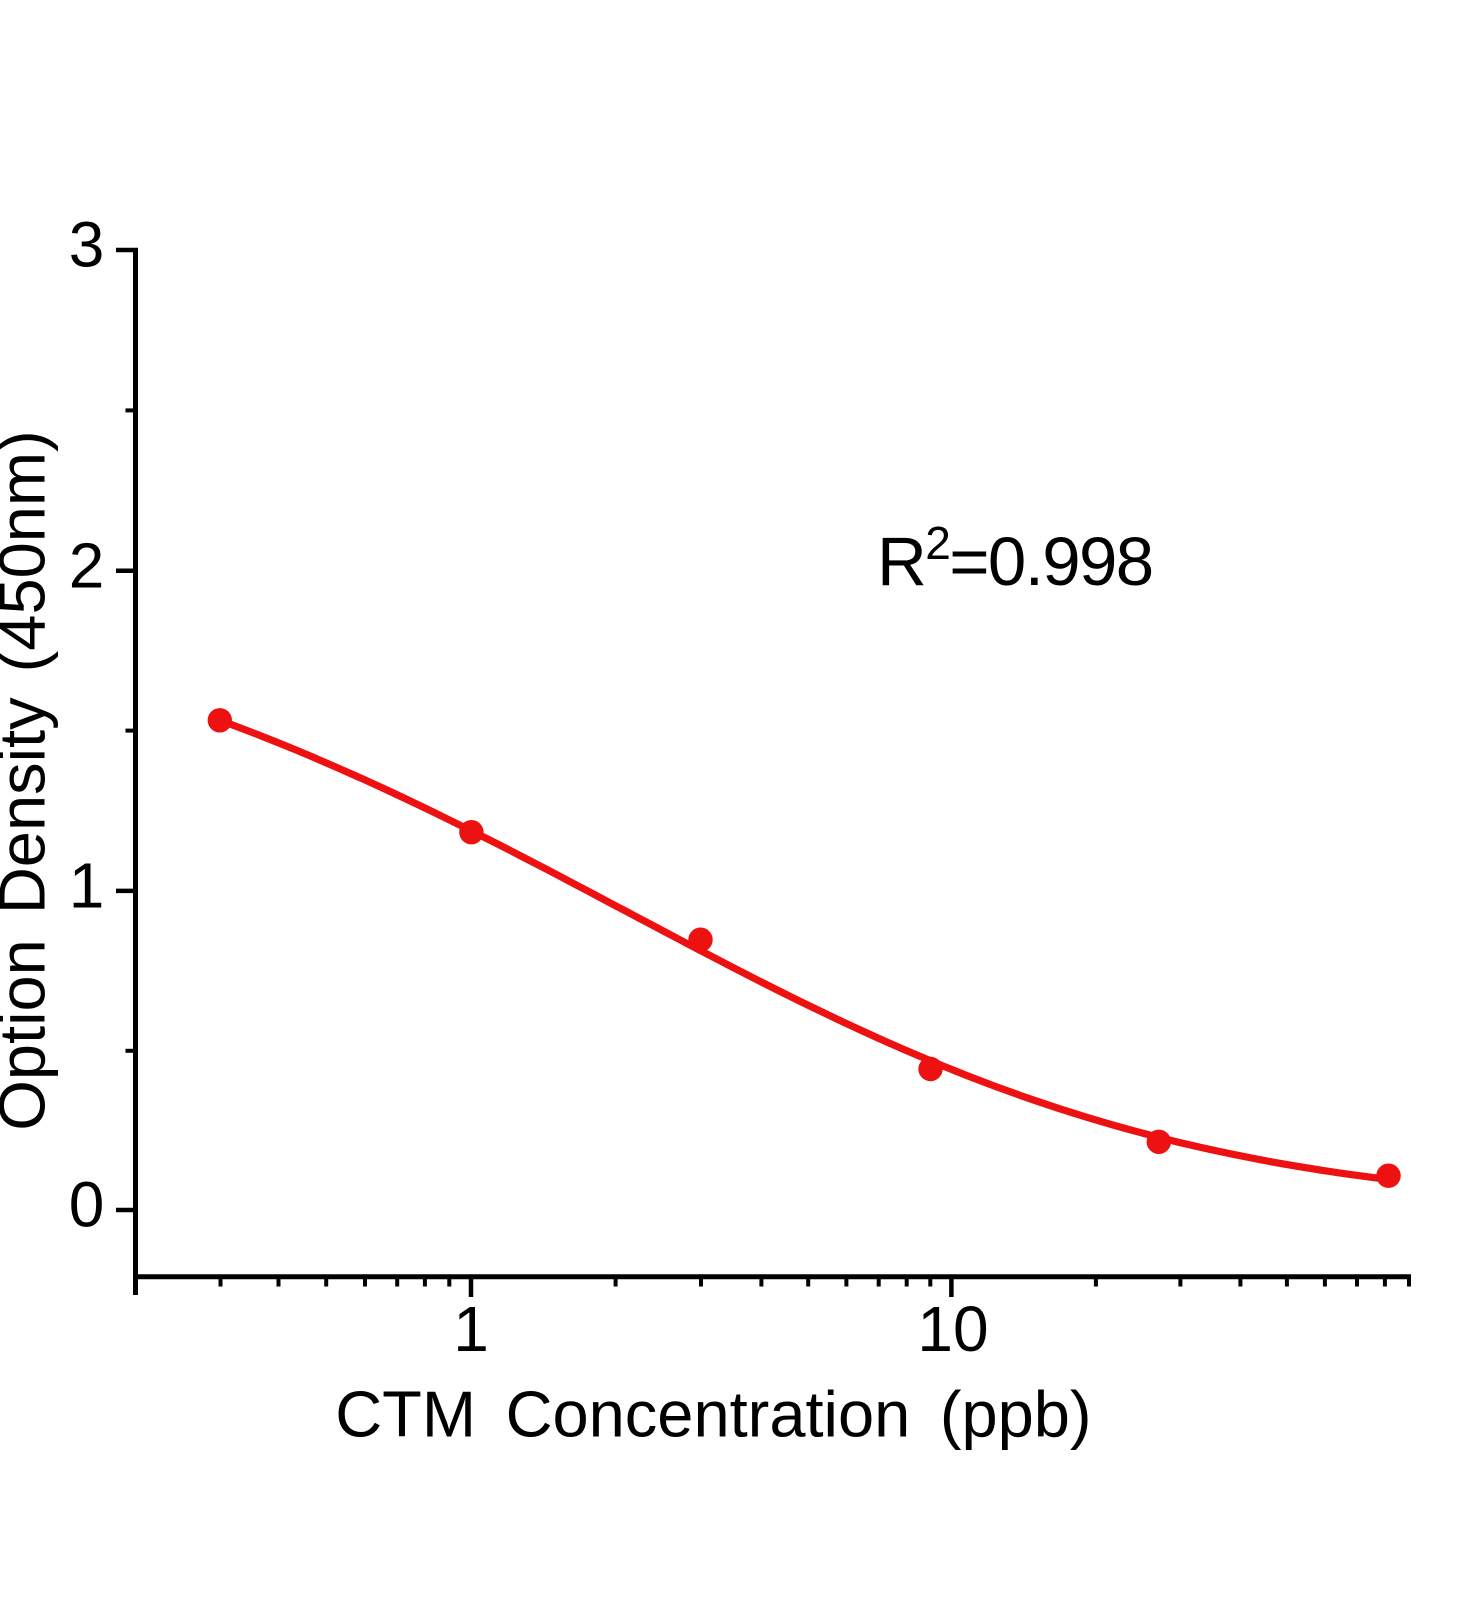 The image size is (1472, 1600). Describe the element at coordinates (87, 1205) in the screenshot. I see `svg-text: 0` at that location.